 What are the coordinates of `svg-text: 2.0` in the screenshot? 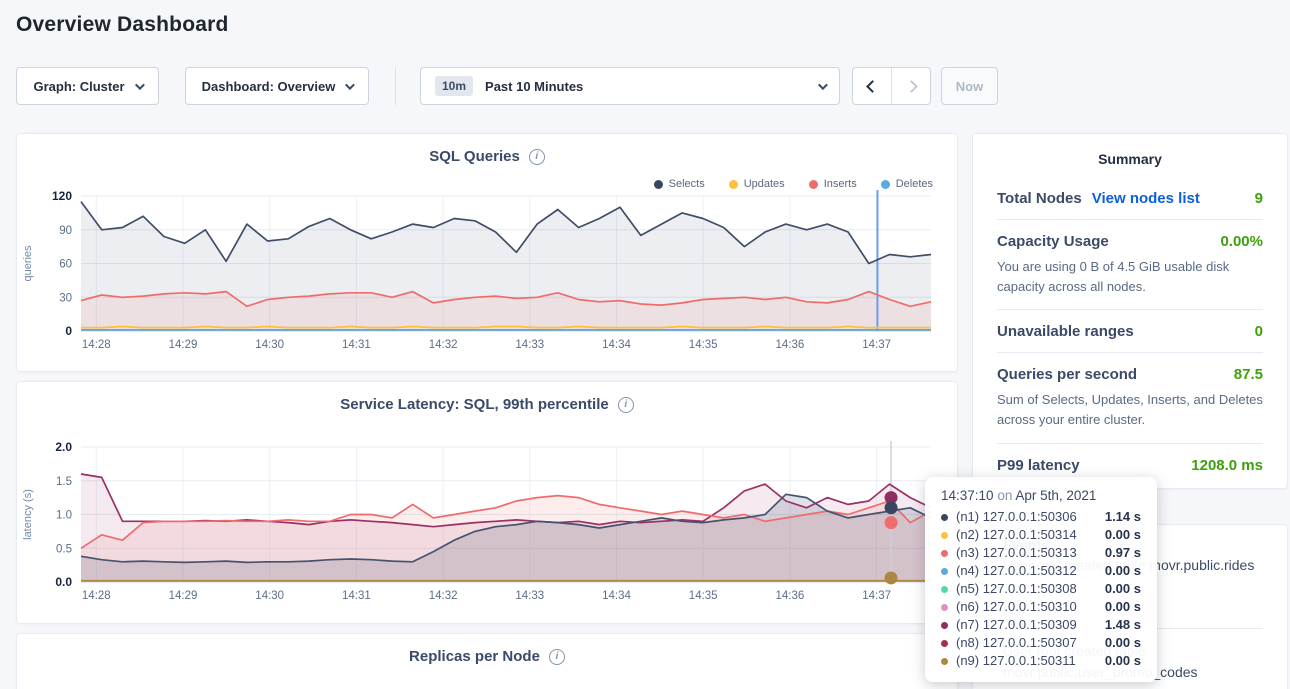 It's located at (63, 447).